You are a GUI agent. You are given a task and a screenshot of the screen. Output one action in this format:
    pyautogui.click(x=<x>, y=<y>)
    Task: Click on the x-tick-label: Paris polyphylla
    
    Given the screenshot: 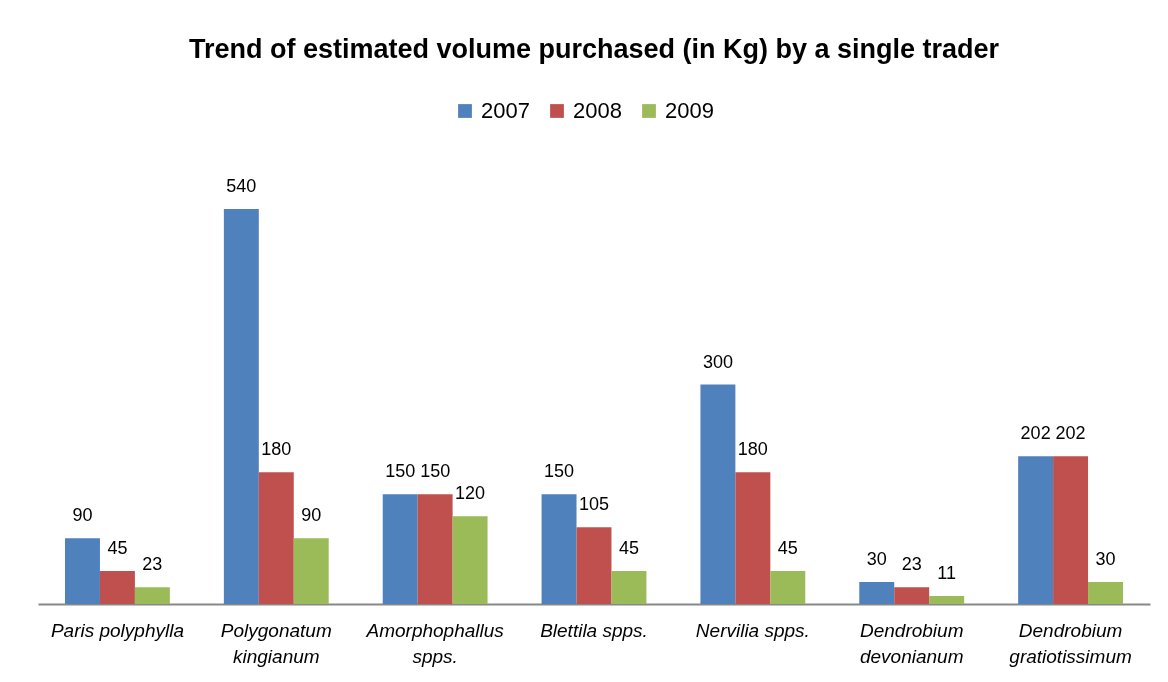 What is the action you would take?
    pyautogui.click(x=117, y=630)
    